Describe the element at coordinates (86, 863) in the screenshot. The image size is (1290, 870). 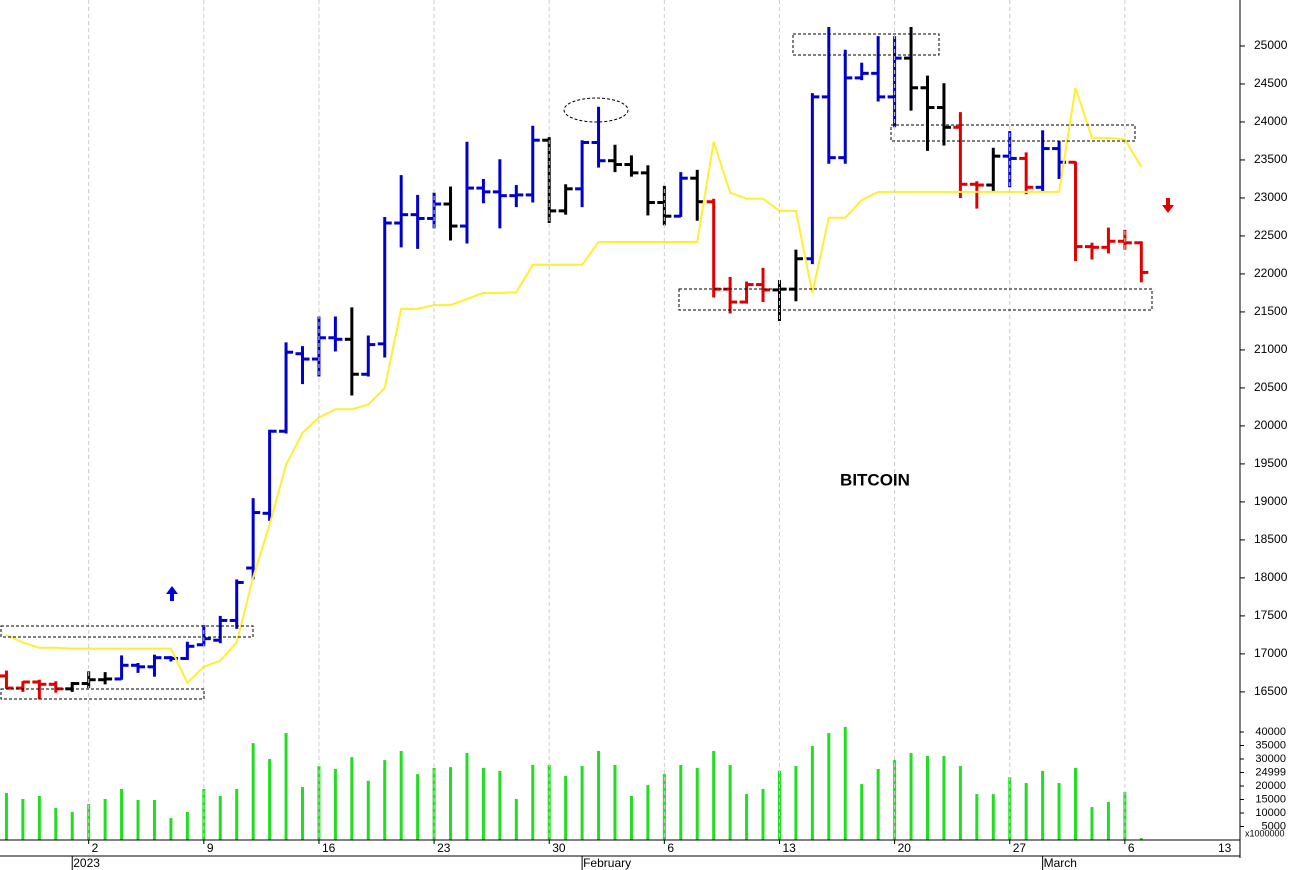
I see `x-major-label: 2023` at that location.